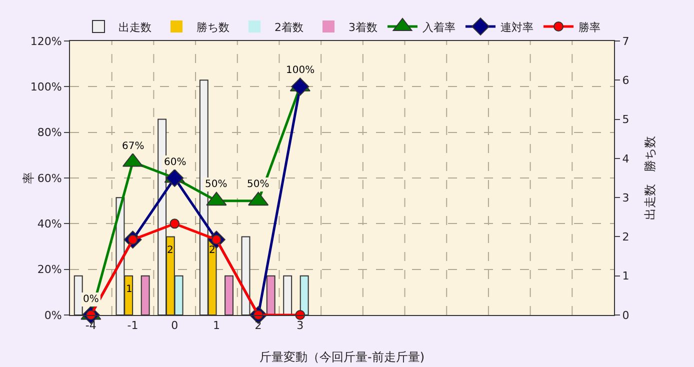 The width and height of the screenshot is (694, 367). I want to click on legend-label: 出走数, so click(135, 27).